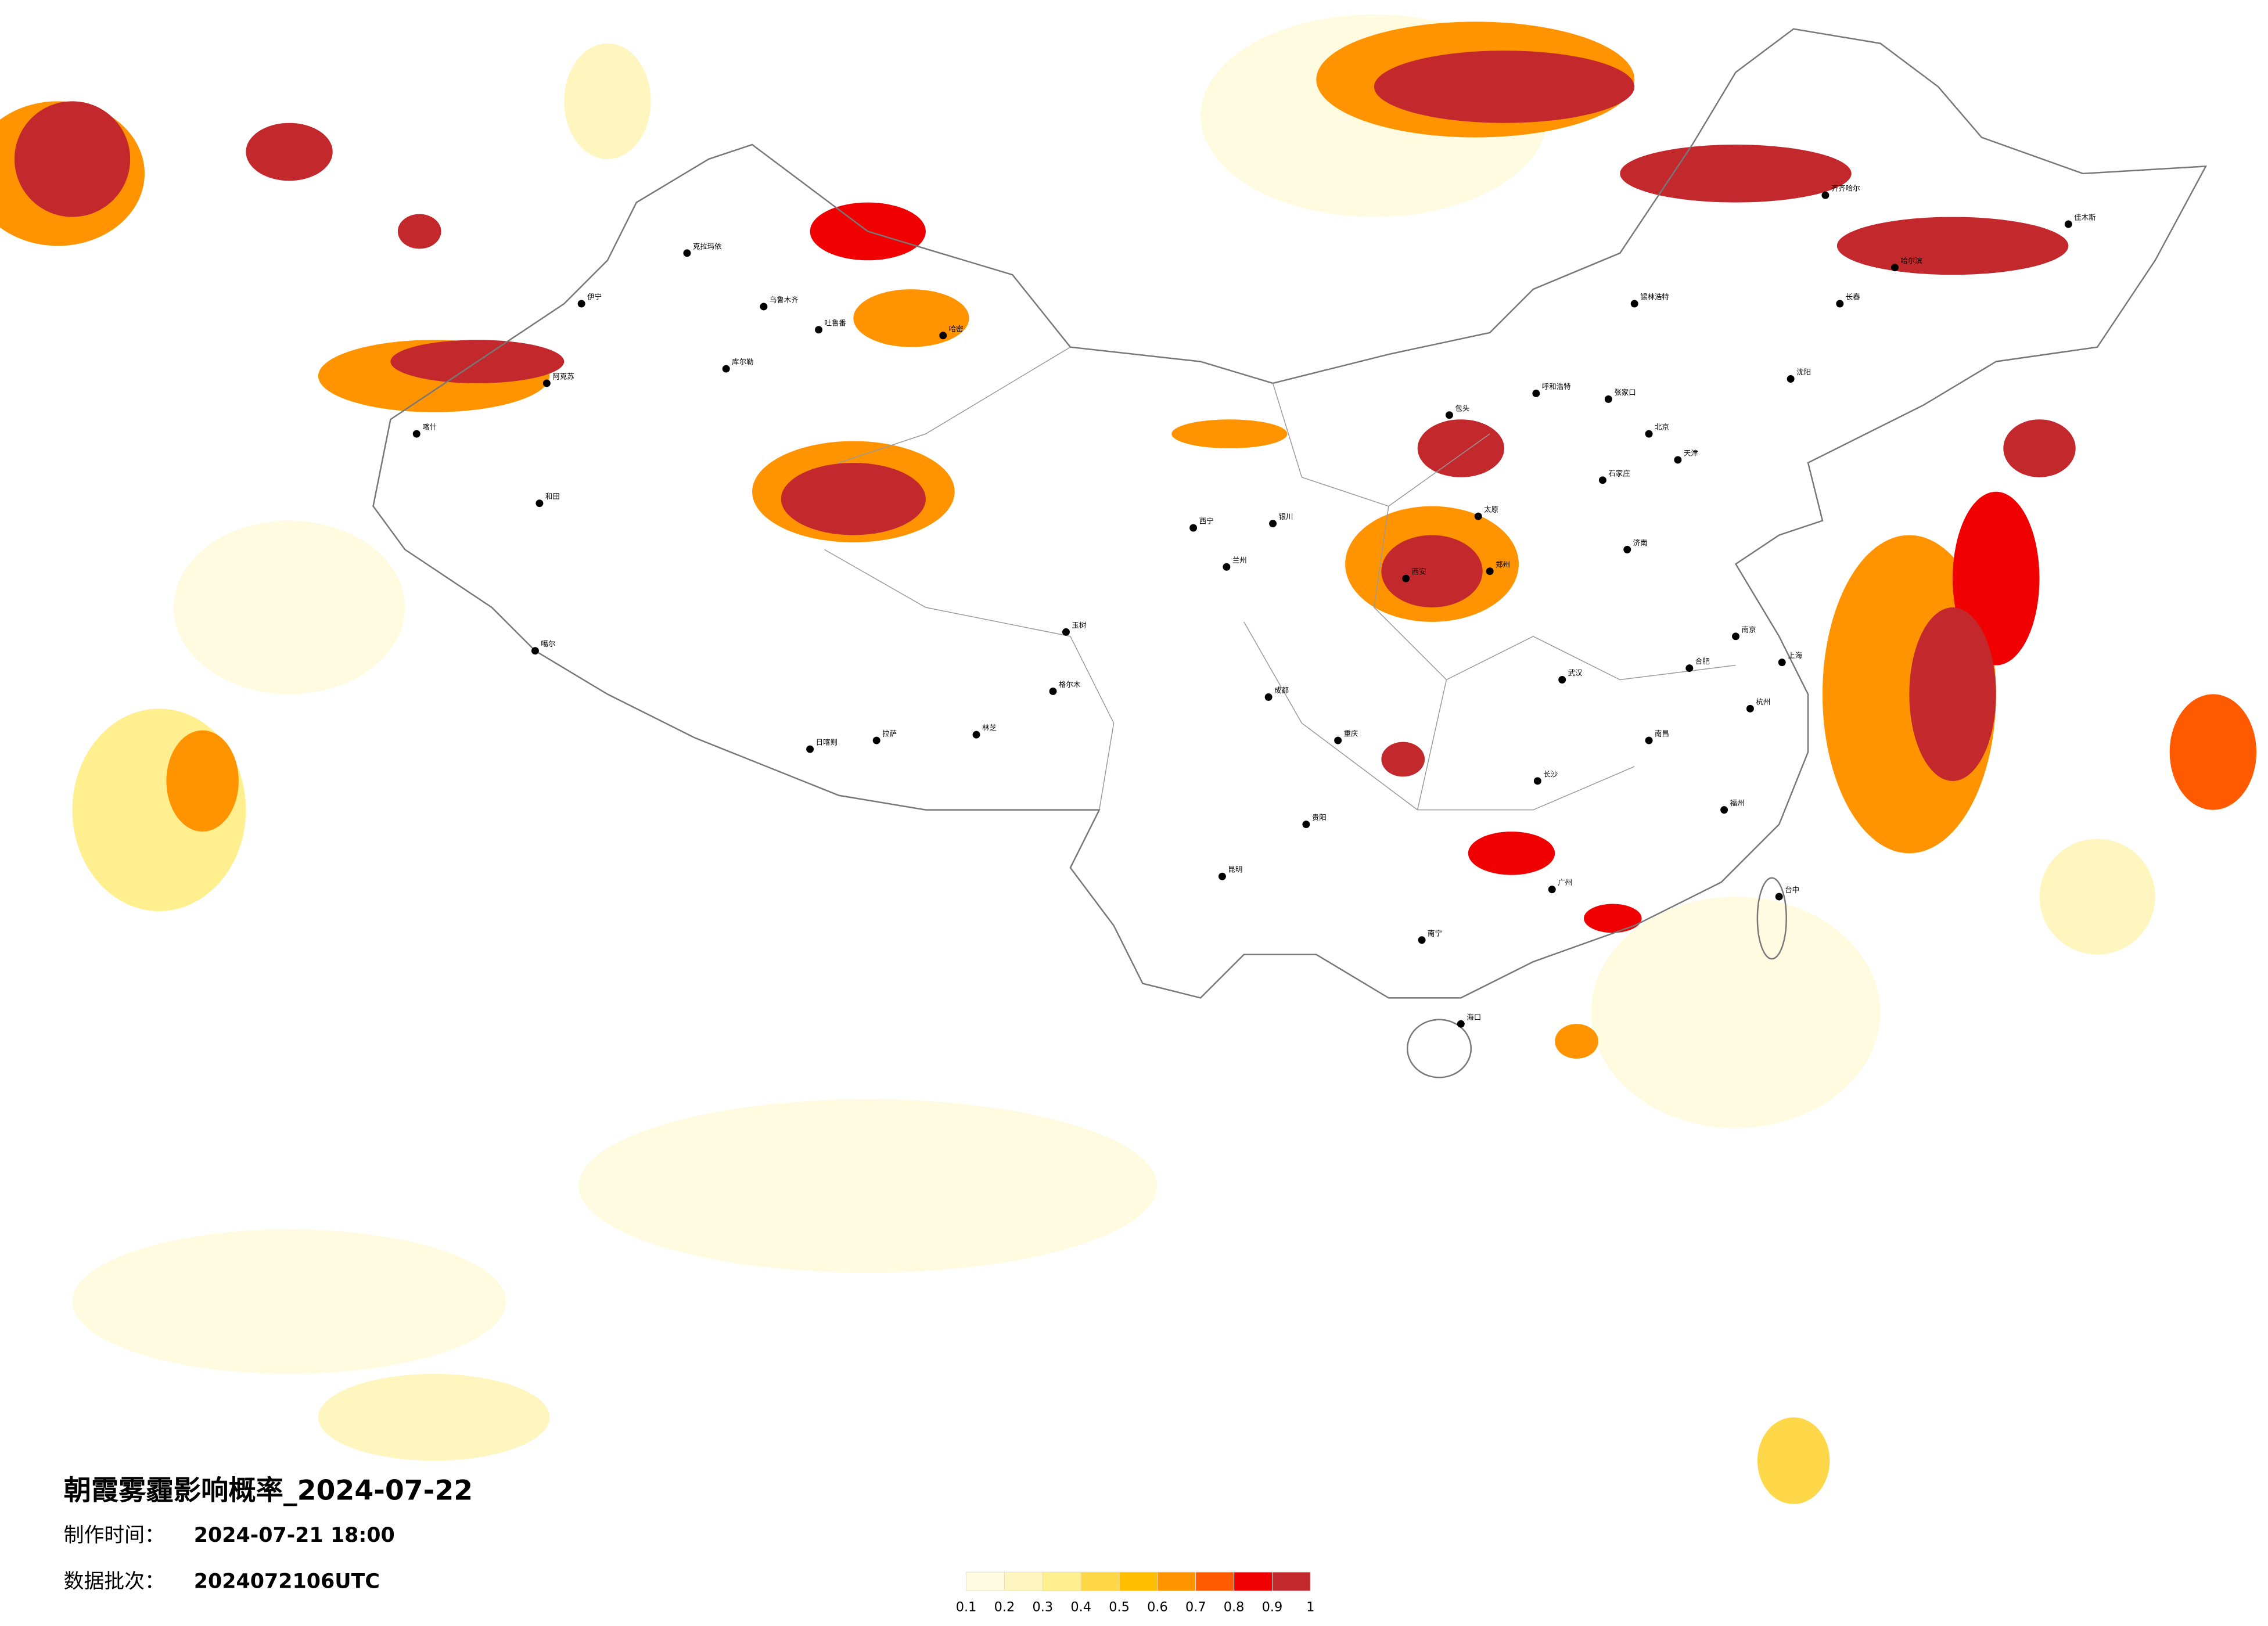 This screenshot has height=1626, width=2268. I want to click on city-label: 广州, so click(1565, 883).